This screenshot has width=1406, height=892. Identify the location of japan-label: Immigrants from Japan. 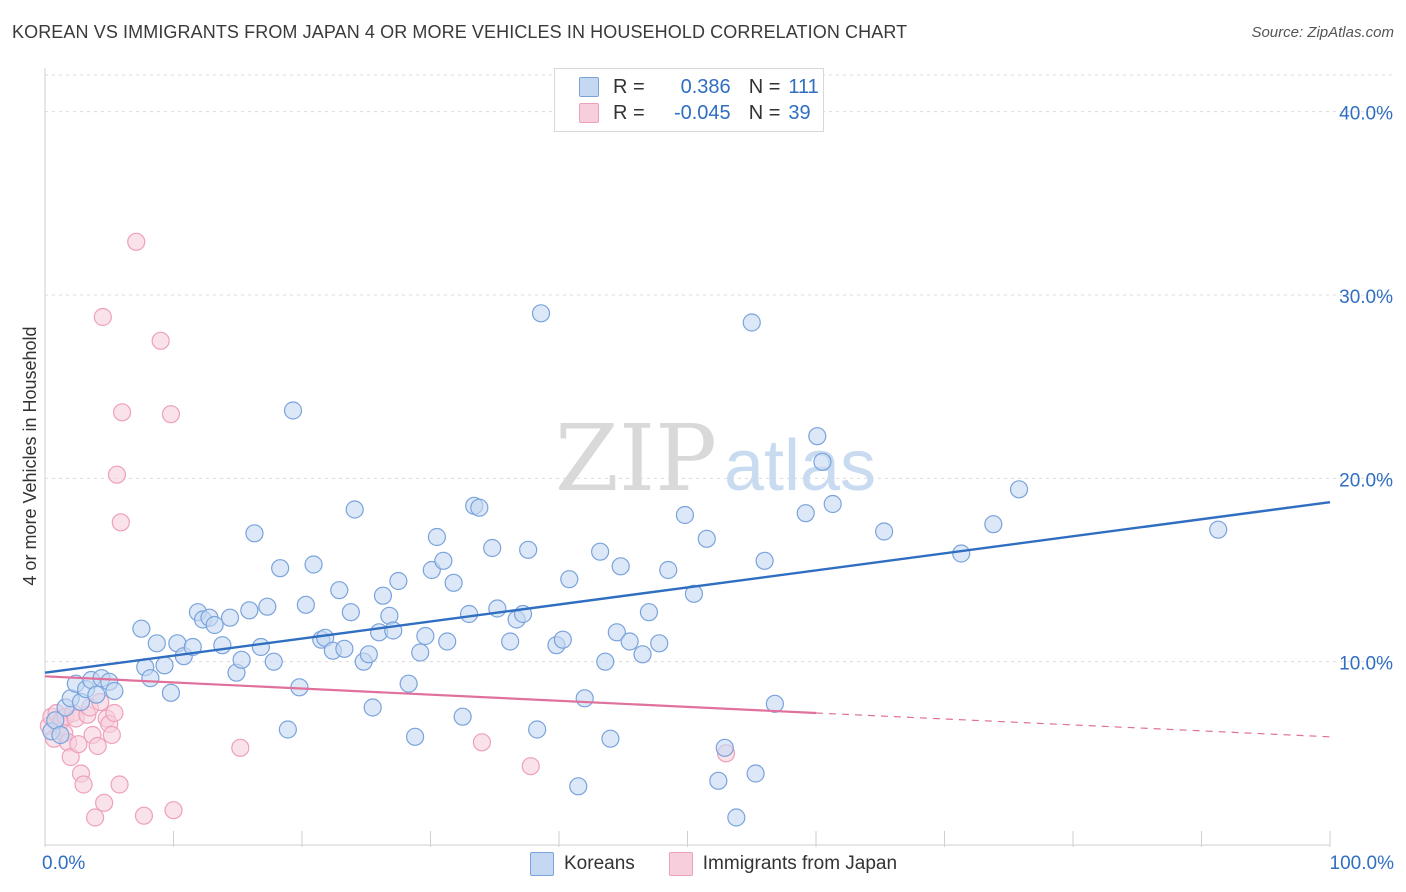
(800, 863).